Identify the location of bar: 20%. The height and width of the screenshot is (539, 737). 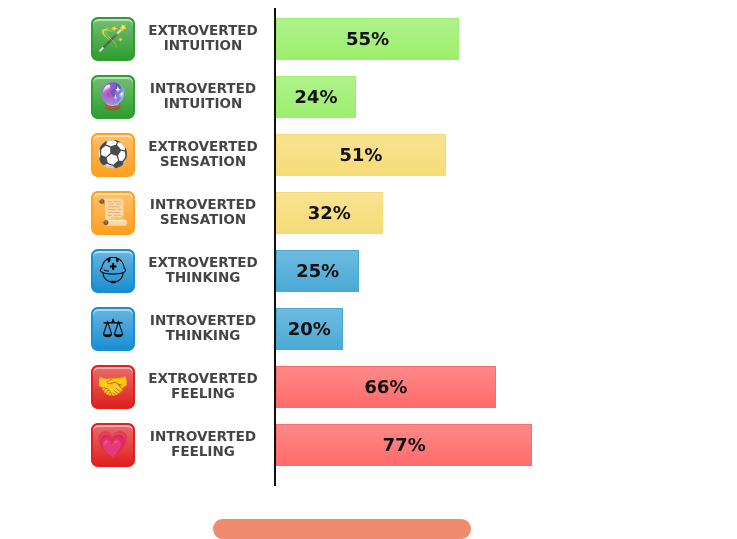
(309, 329).